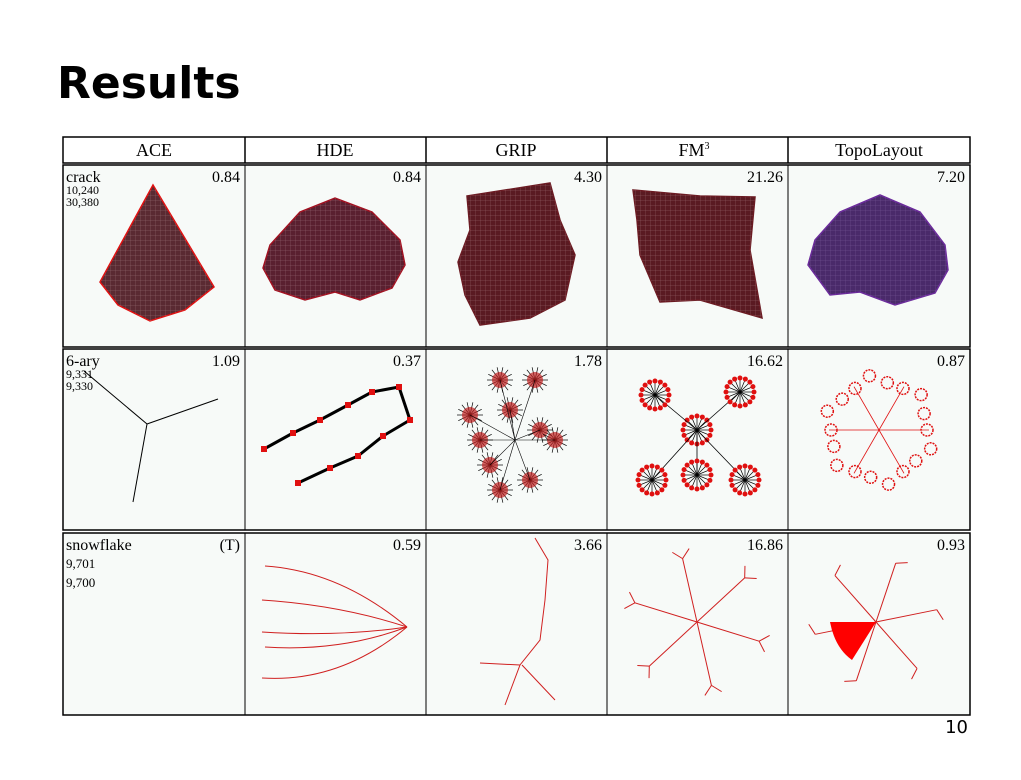  What do you see at coordinates (79, 386) in the screenshot?
I see `edge-count: 9,330` at bounding box center [79, 386].